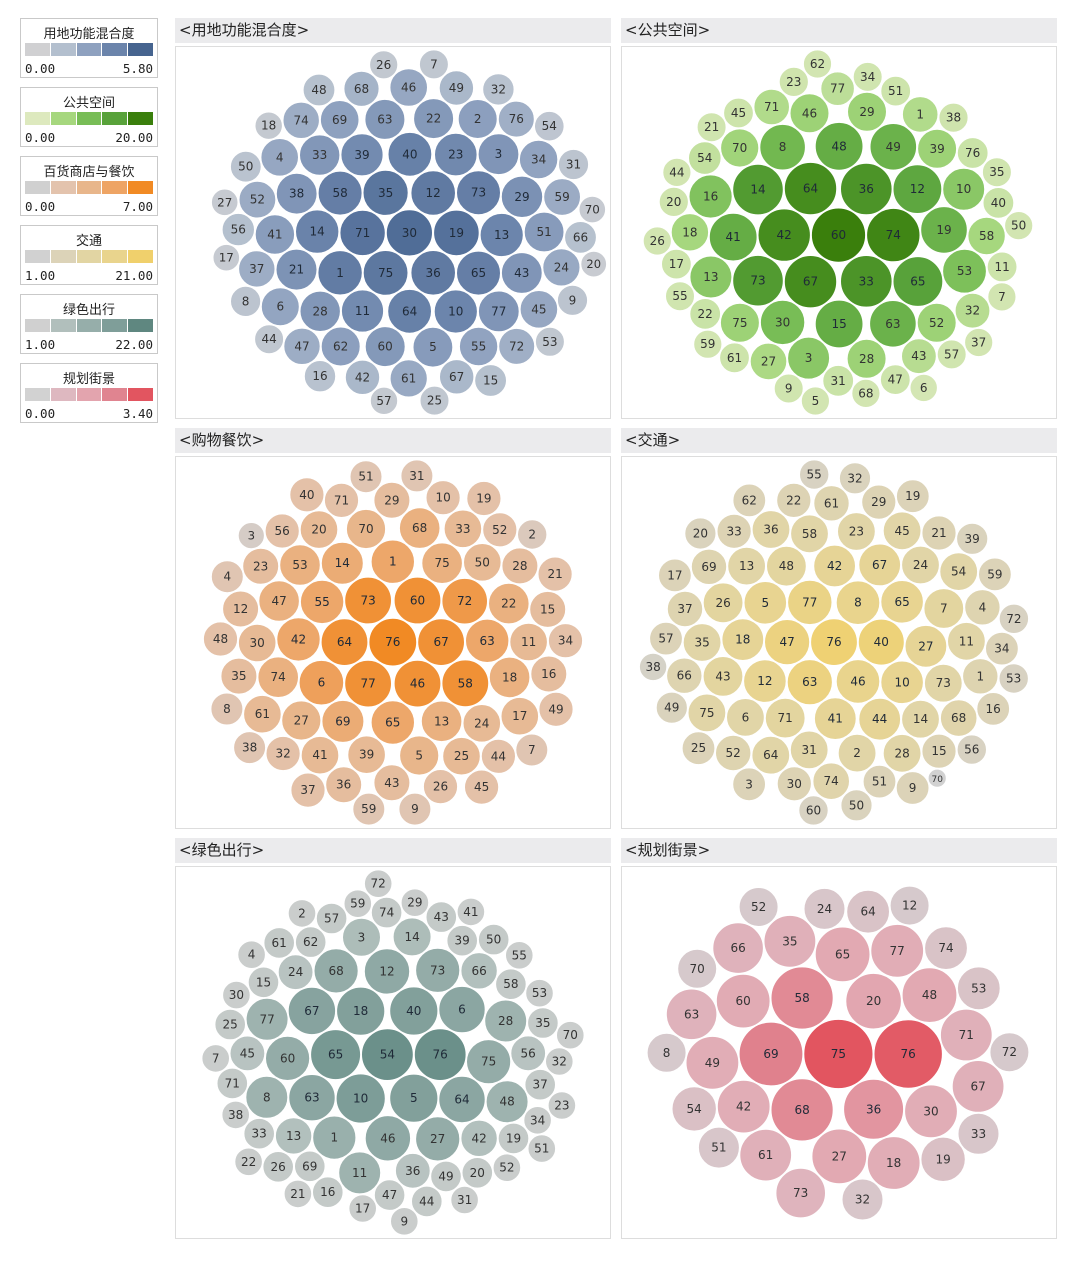 The height and width of the screenshot is (1261, 1080). I want to click on bubble-36: 36, so click(344, 785).